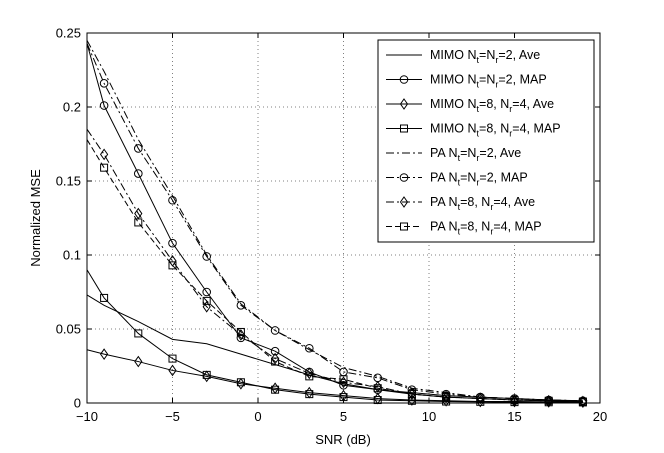 The width and height of the screenshot is (664, 453). What do you see at coordinates (486, 228) in the screenshot?
I see `legend-label: PA Nt=8, Nr=4, MAP` at bounding box center [486, 228].